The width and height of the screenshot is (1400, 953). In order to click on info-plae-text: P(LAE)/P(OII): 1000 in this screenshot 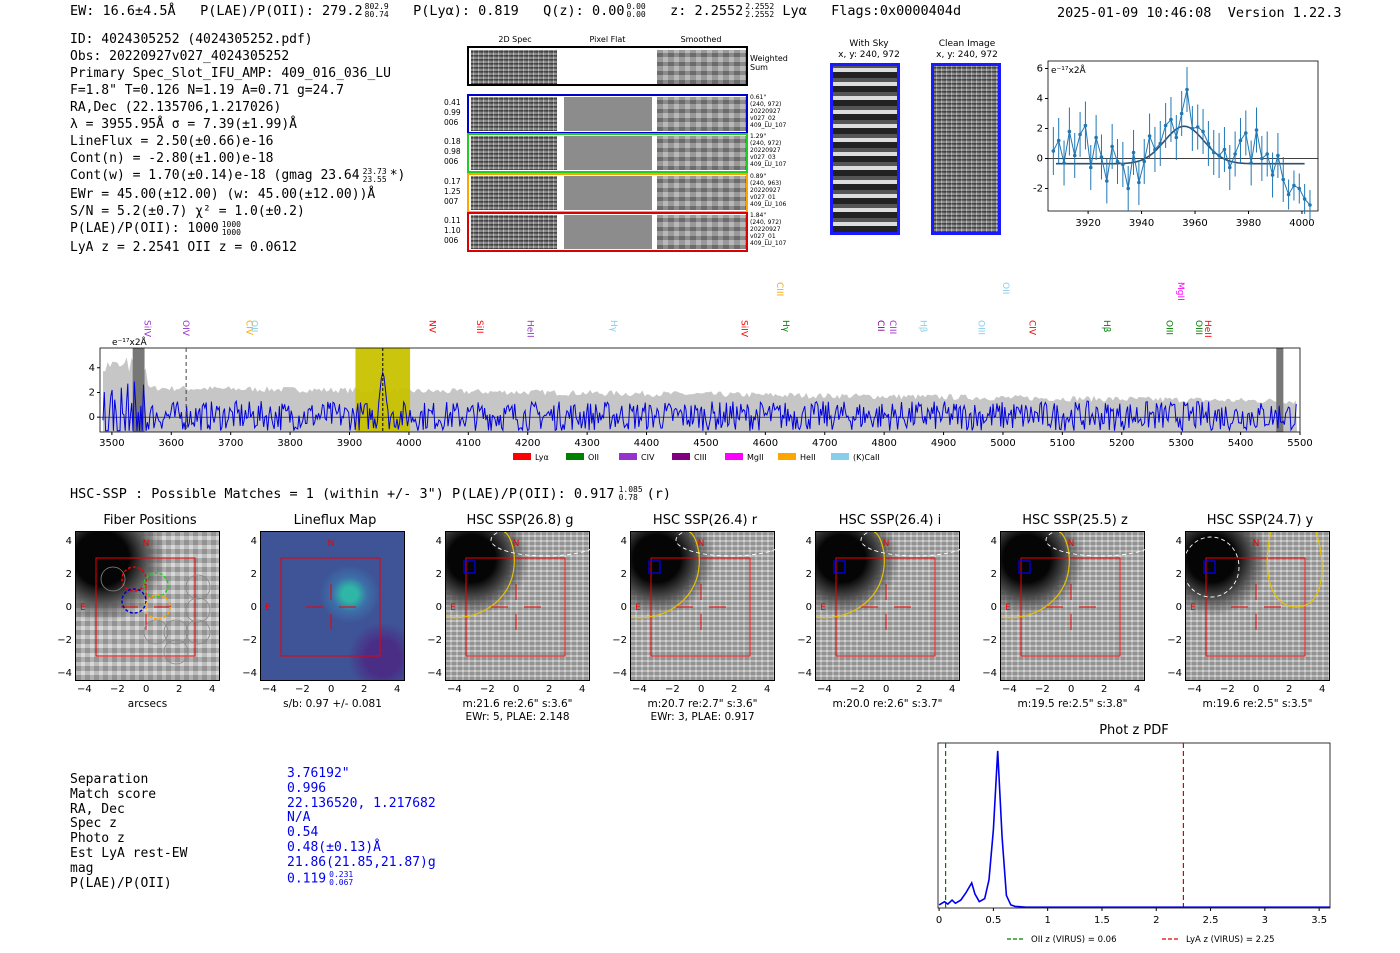, I will do `click(144, 228)`.